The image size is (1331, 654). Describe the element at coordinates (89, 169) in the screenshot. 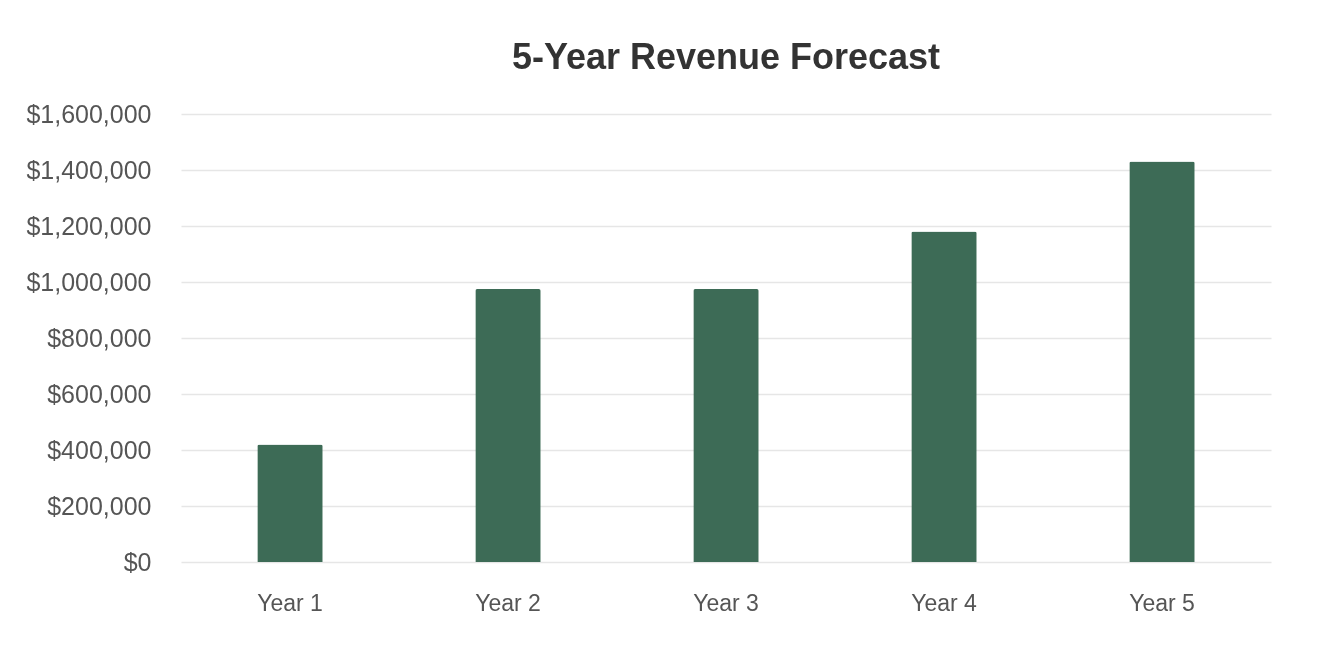

I see `y-tick-label: $1,400,000` at that location.